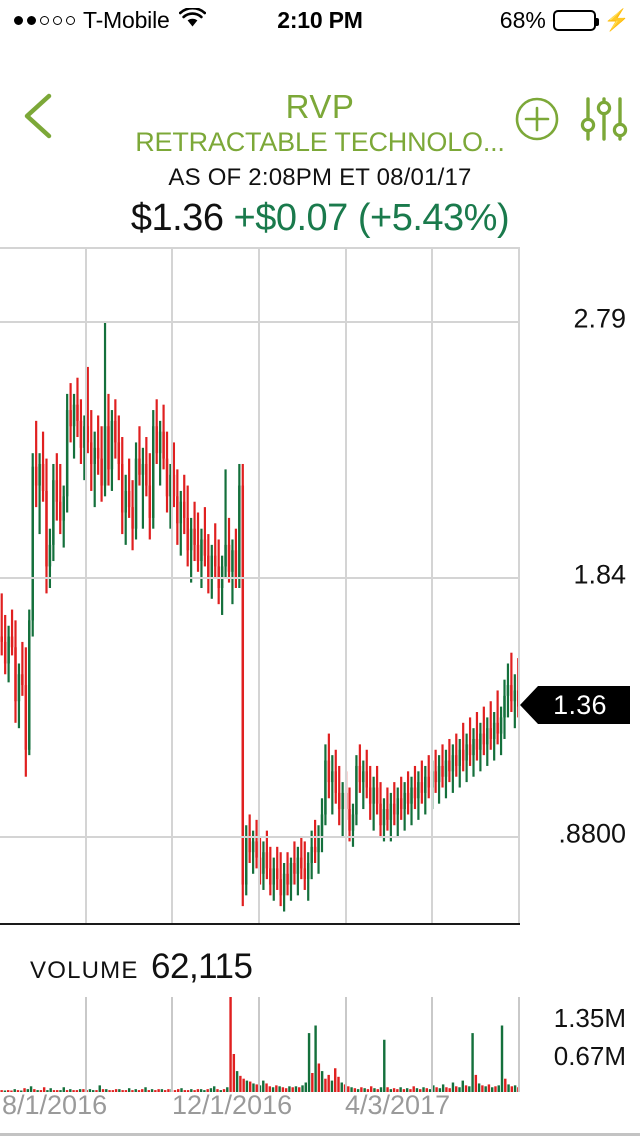  What do you see at coordinates (599, 574) in the screenshot?
I see `price-axis-label: 1.84` at bounding box center [599, 574].